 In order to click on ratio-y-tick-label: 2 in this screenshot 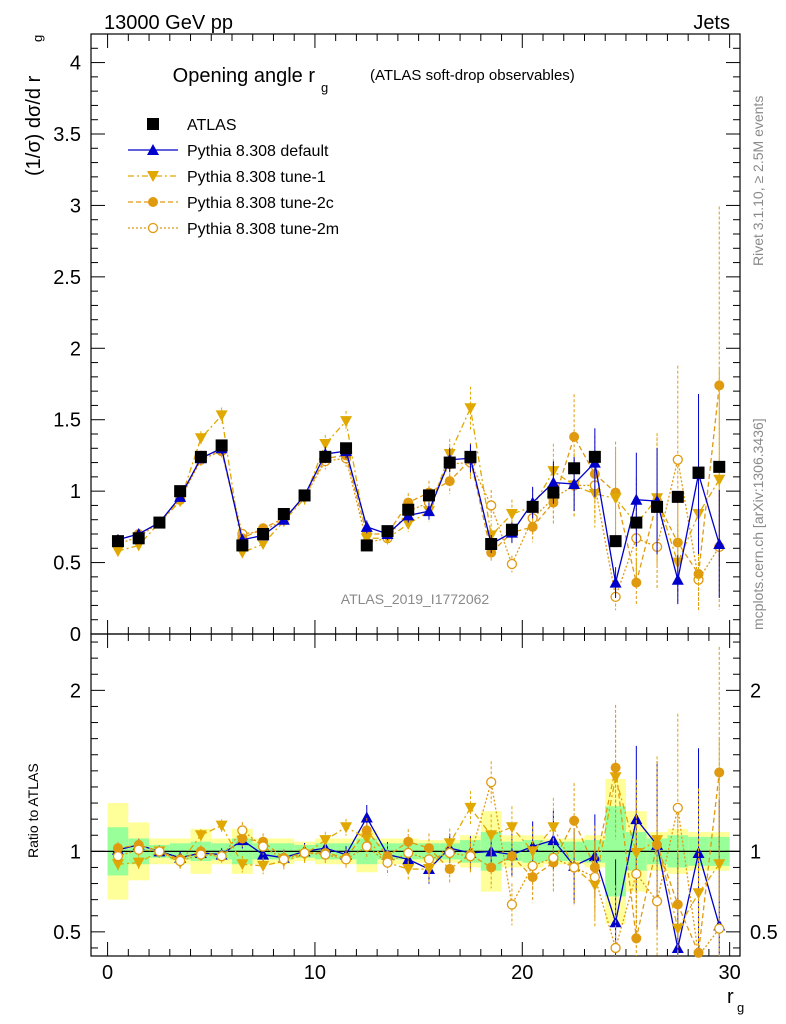, I will do `click(75, 691)`.